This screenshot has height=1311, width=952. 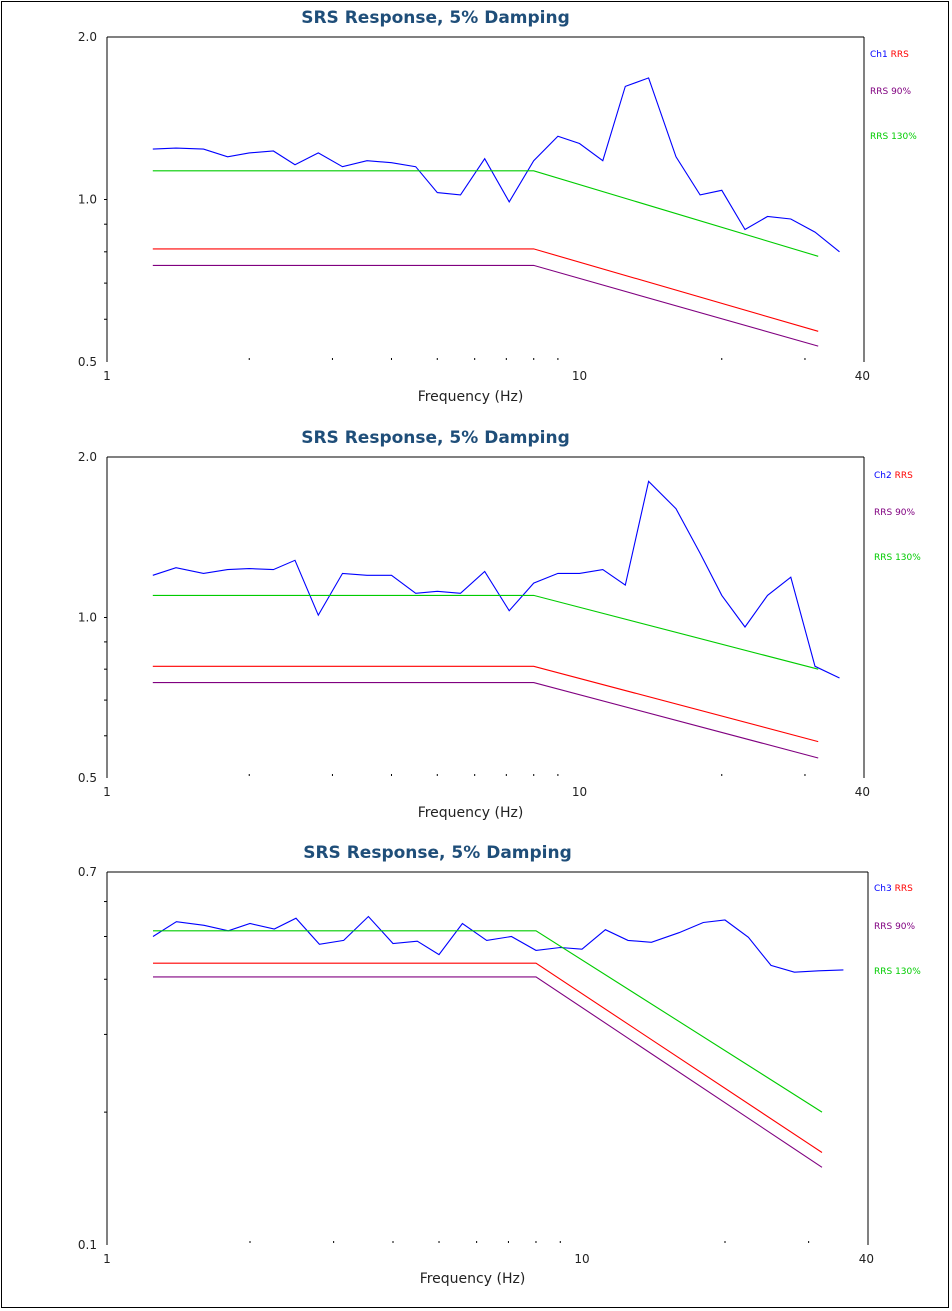 What do you see at coordinates (87, 872) in the screenshot?
I see `chart3-y-tick-label: 0.7` at bounding box center [87, 872].